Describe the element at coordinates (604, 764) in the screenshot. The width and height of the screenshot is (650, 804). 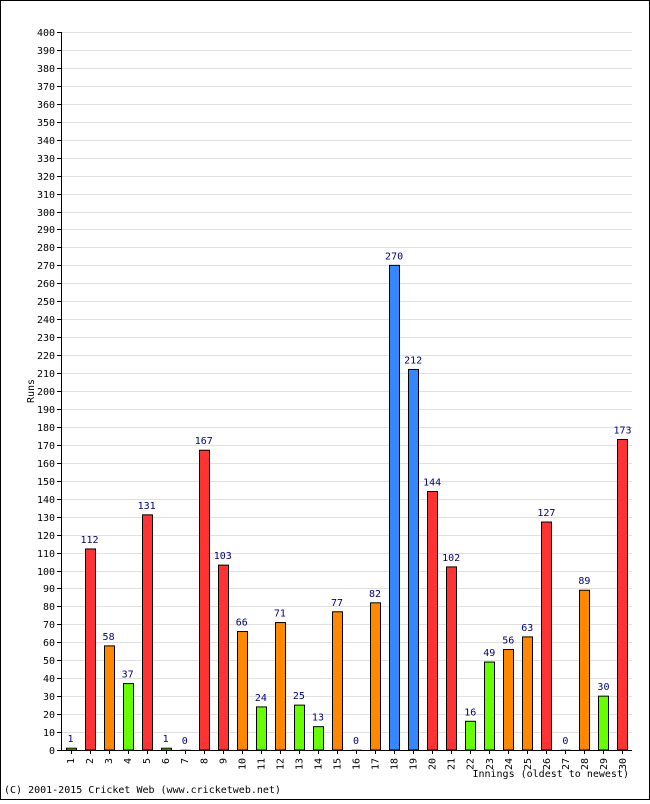
I see `x-tick-label: 29` at that location.